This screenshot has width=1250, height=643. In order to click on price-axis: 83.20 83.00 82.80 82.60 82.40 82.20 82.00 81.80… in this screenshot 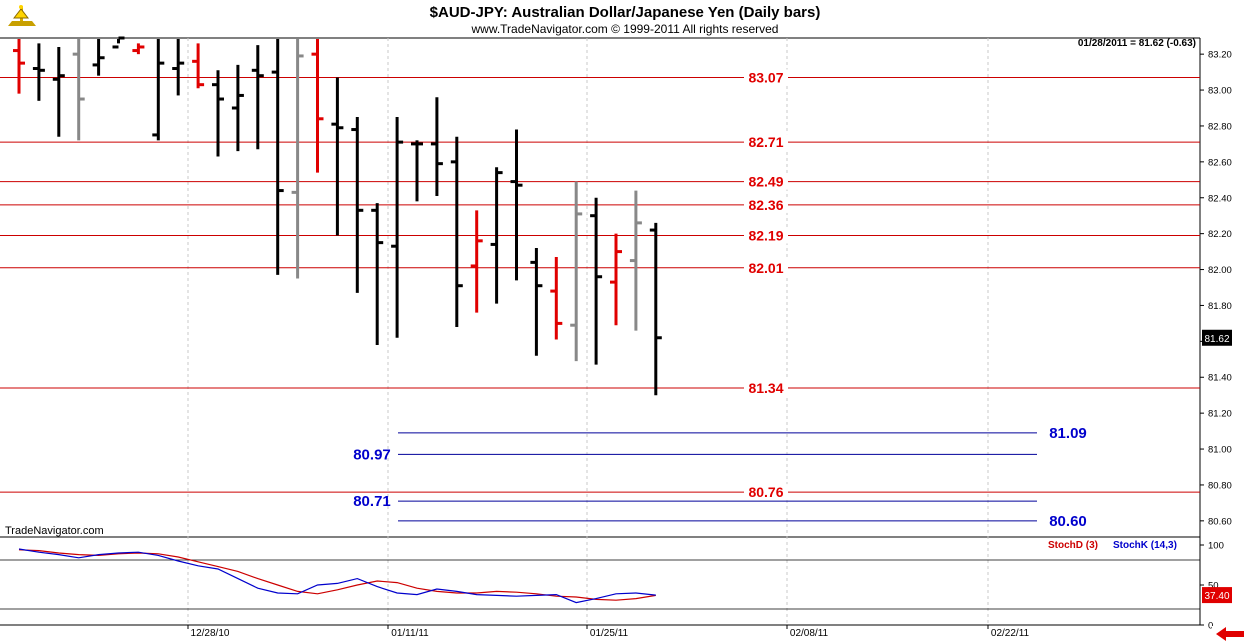, I will do `click(1216, 289)`.